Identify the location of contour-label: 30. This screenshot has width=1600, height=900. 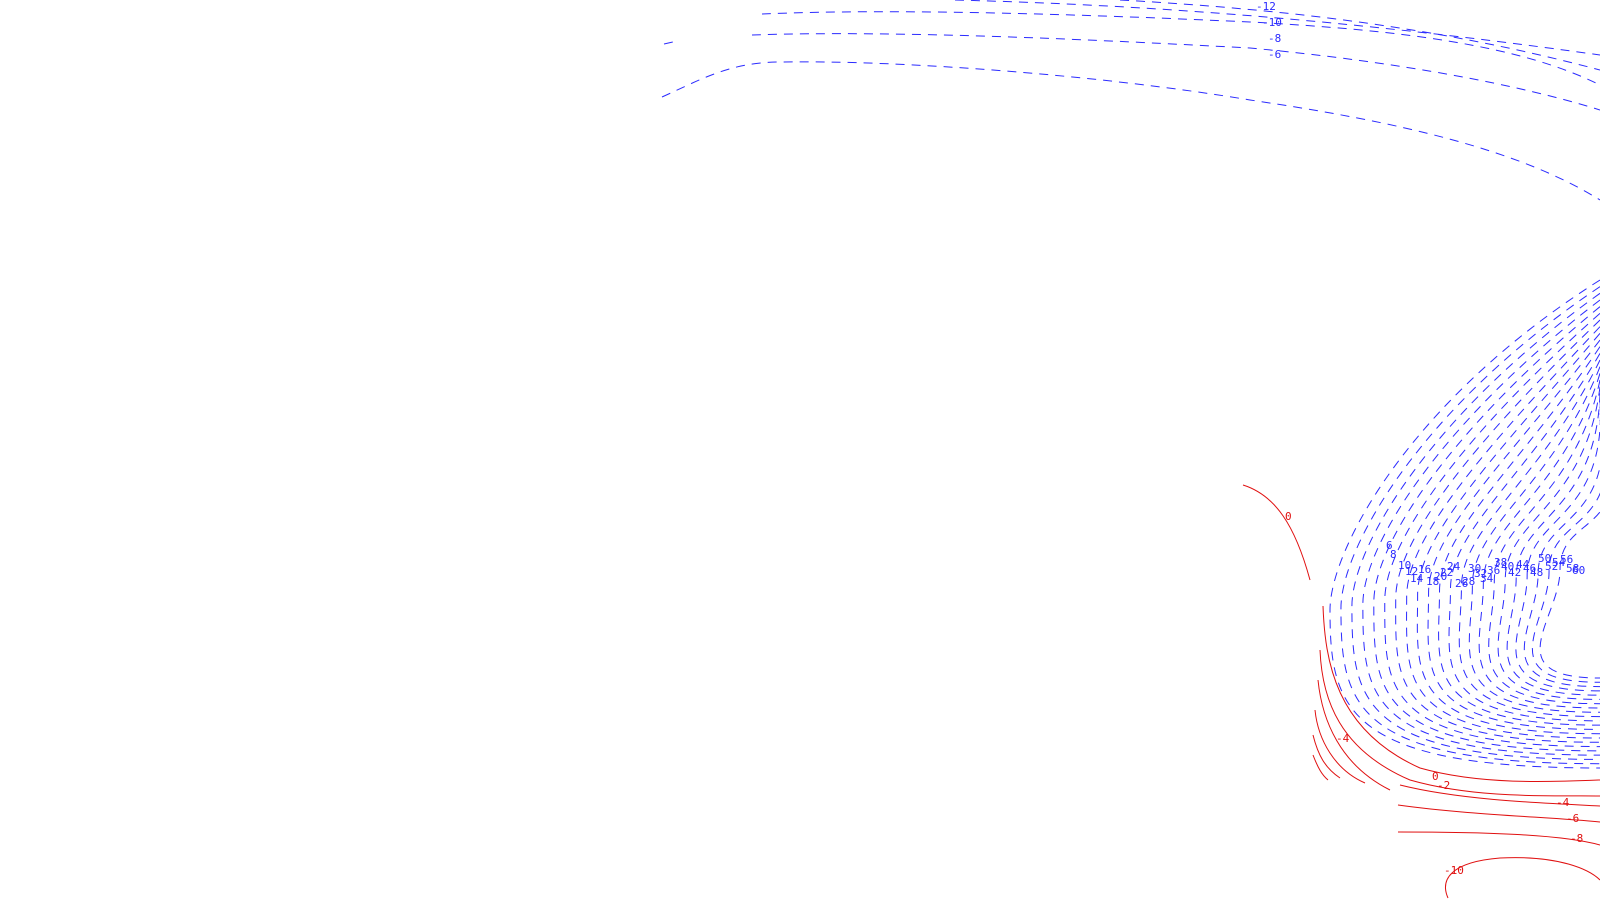
(1474, 568).